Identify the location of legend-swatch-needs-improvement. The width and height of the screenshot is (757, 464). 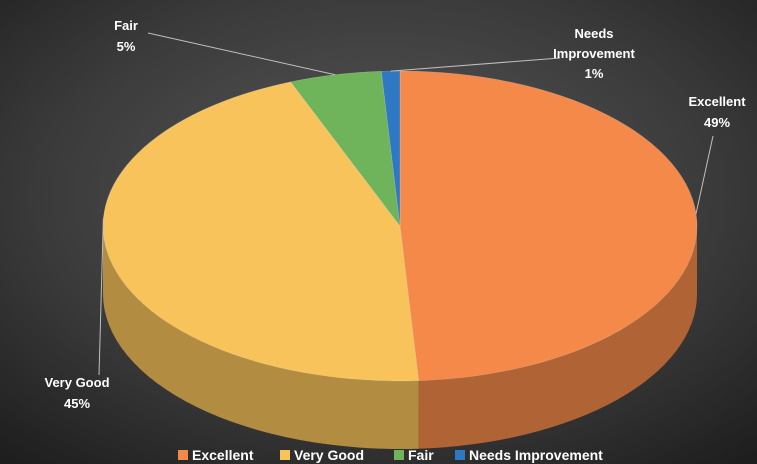
(460, 455).